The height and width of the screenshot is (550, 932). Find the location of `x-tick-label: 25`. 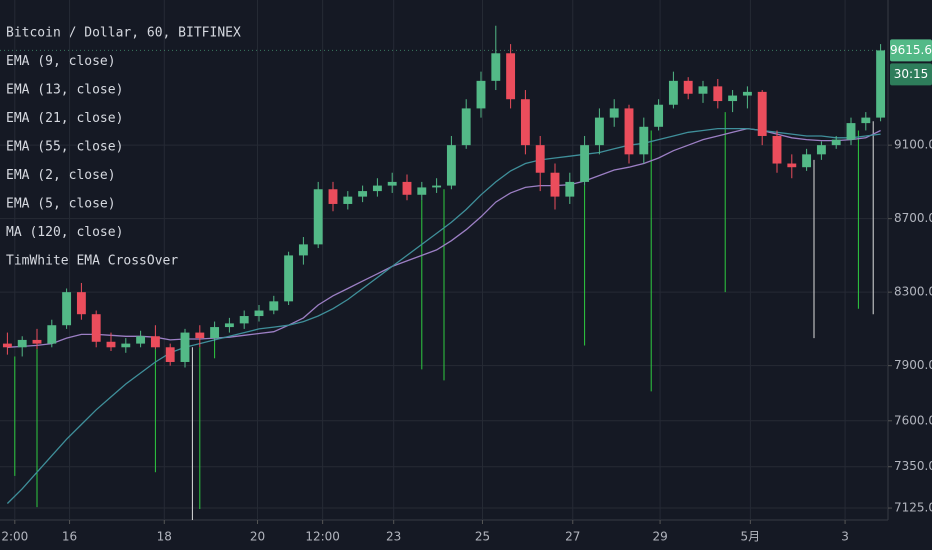

x-tick-label: 25 is located at coordinates (482, 537).